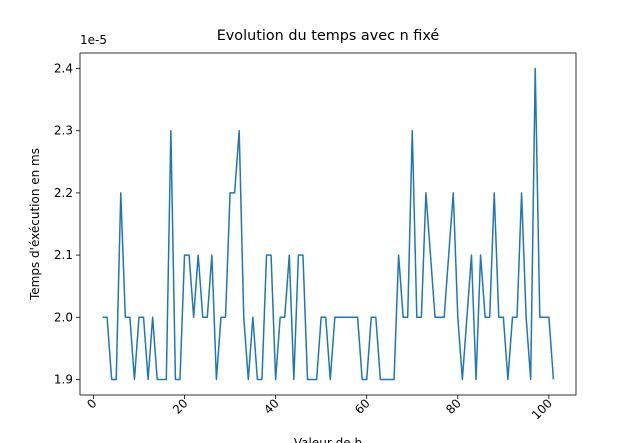 This screenshot has width=640, height=443. What do you see at coordinates (328, 439) in the screenshot?
I see `x-axis-label: Valeur de b` at bounding box center [328, 439].